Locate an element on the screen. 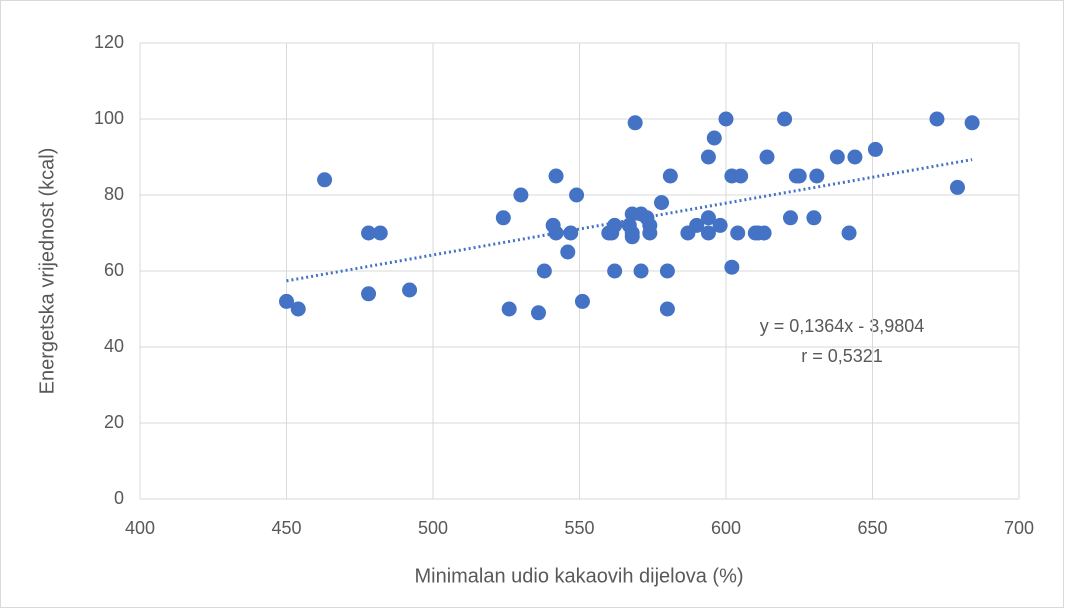 The image size is (1065, 614). x-tick-label: 400 is located at coordinates (140, 528).